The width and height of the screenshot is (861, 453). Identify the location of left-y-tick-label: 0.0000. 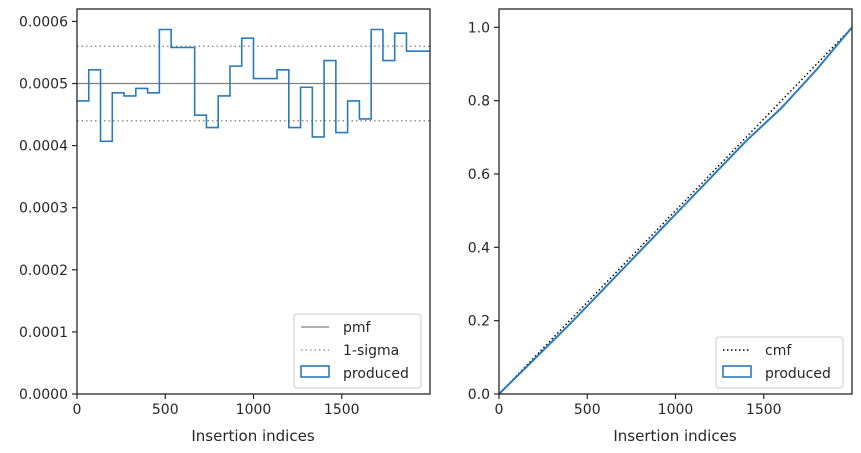
(43, 395).